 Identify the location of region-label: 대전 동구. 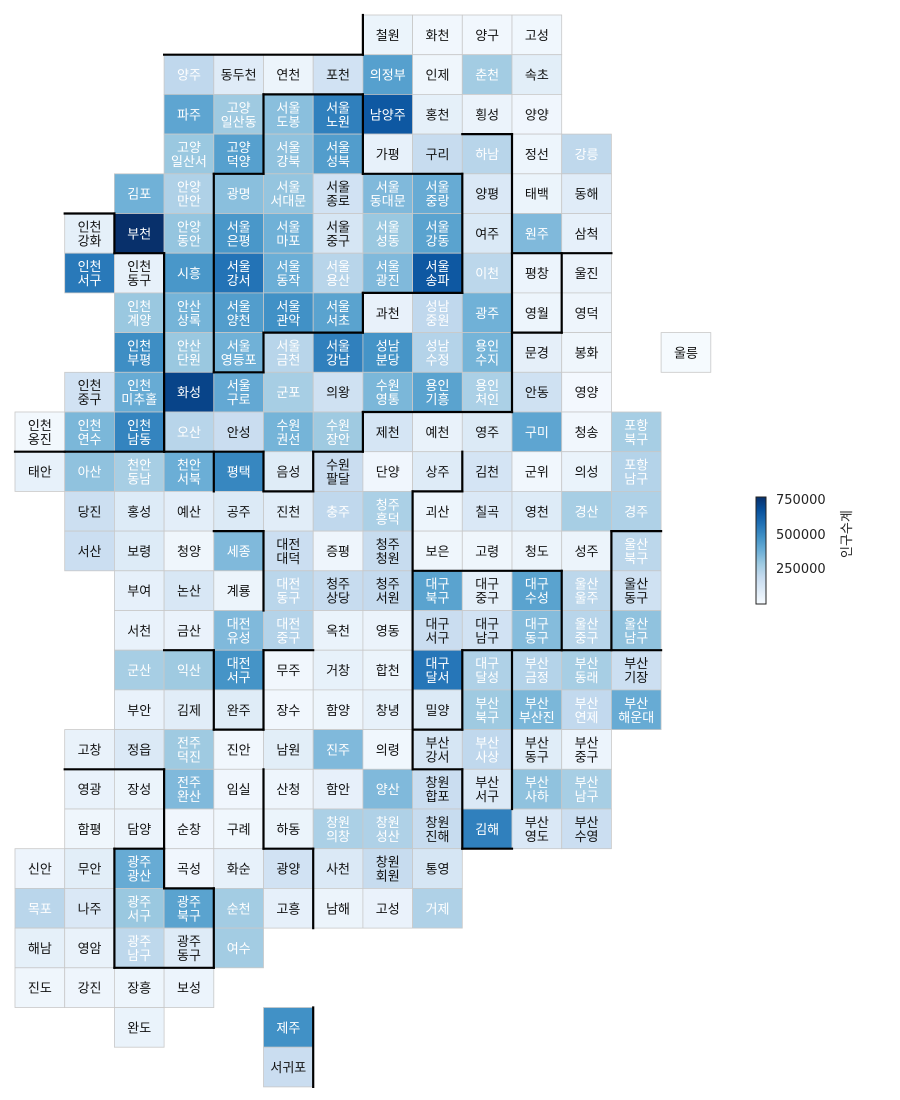
(288, 592).